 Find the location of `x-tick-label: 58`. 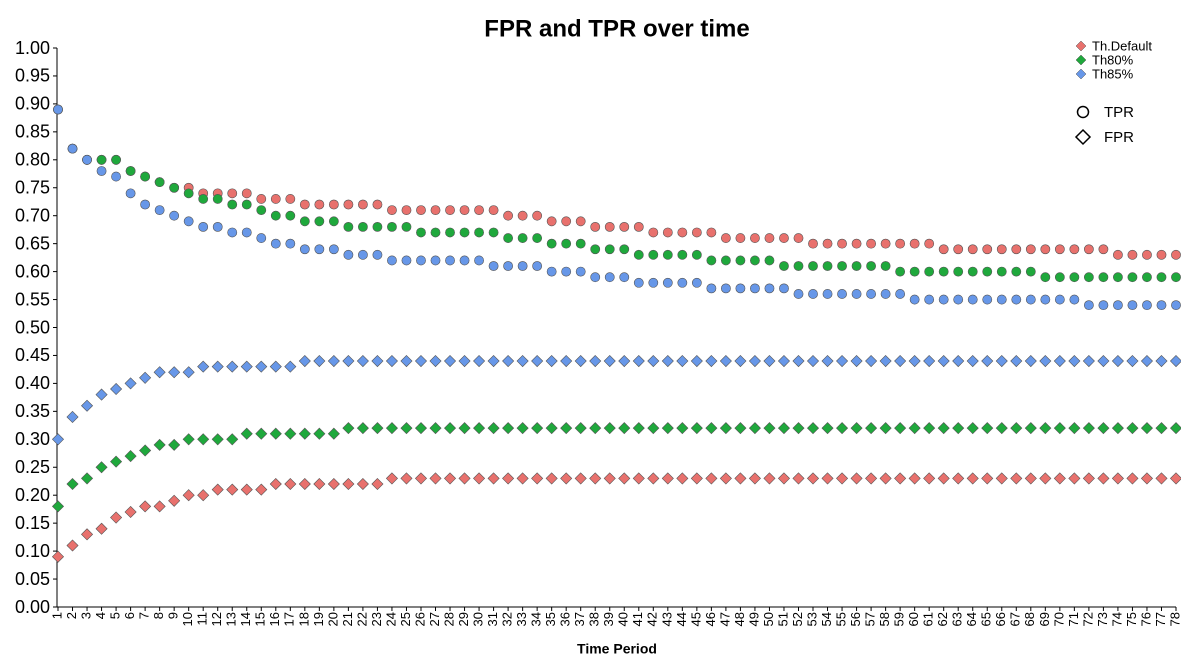

x-tick-label: 58 is located at coordinates (884, 619).